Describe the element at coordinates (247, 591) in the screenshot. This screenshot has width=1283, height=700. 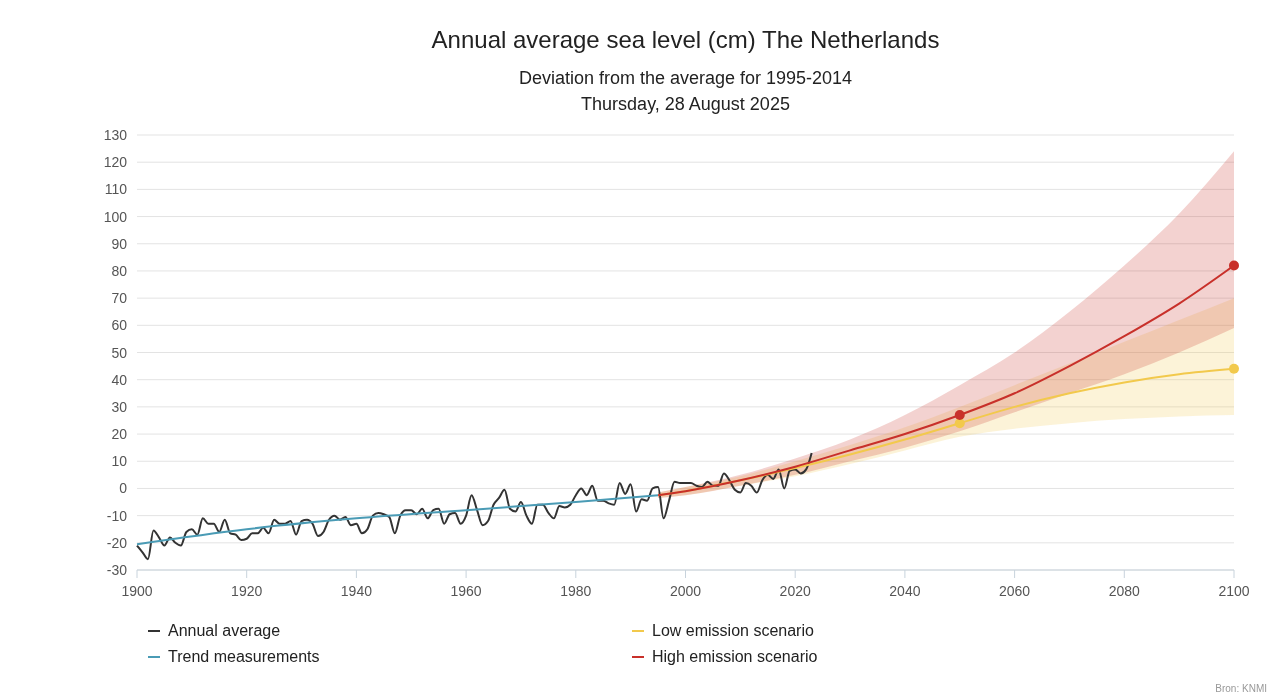
I see `x-tick-label: 1920` at that location.